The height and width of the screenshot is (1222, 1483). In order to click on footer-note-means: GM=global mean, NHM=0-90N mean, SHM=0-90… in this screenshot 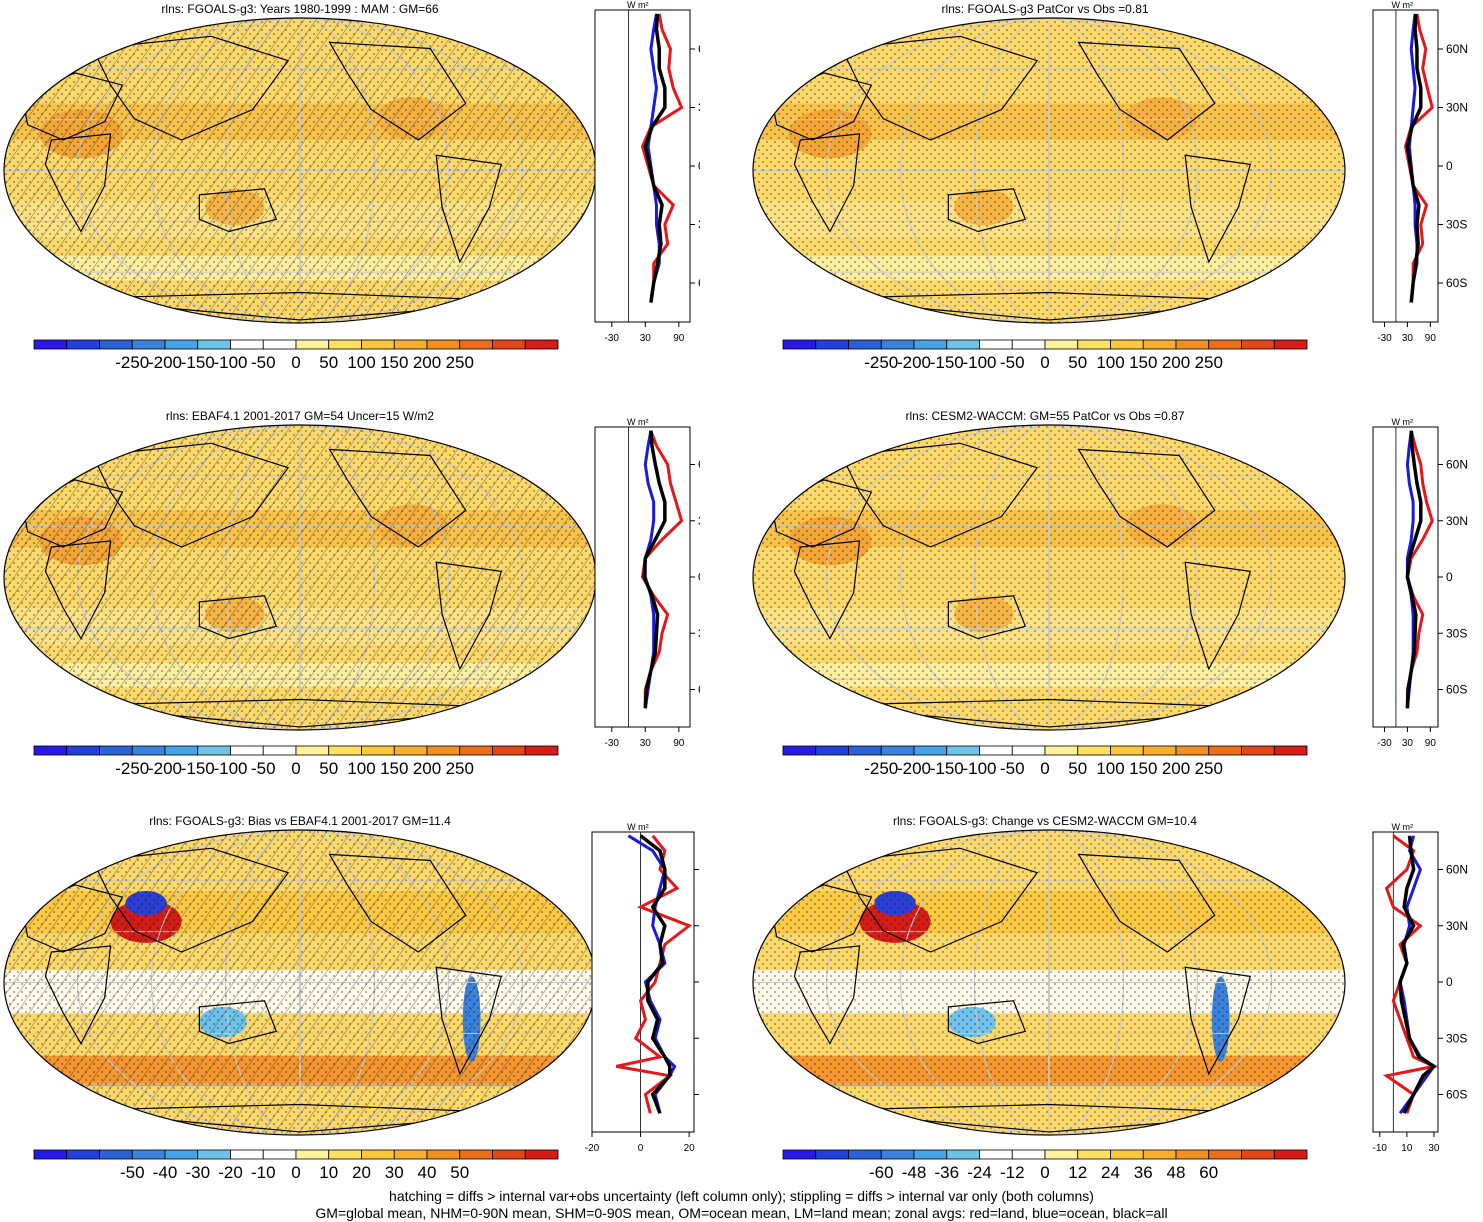, I will do `click(741, 1213)`.